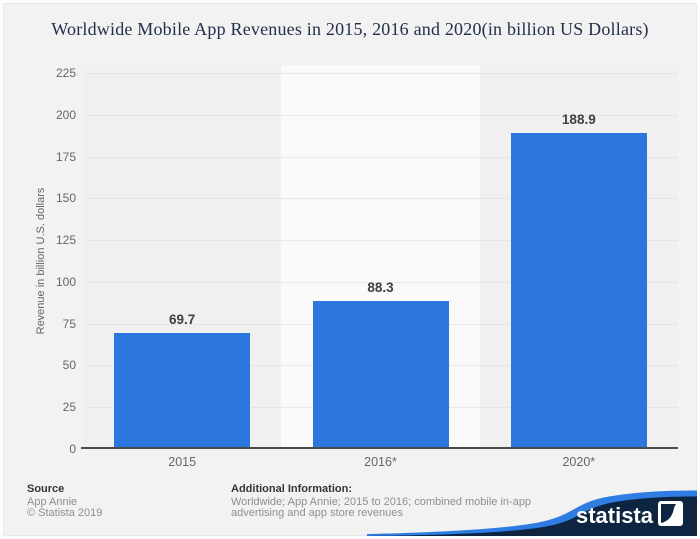 The image size is (700, 539). What do you see at coordinates (52, 501) in the screenshot?
I see `source-line: App Annie` at bounding box center [52, 501].